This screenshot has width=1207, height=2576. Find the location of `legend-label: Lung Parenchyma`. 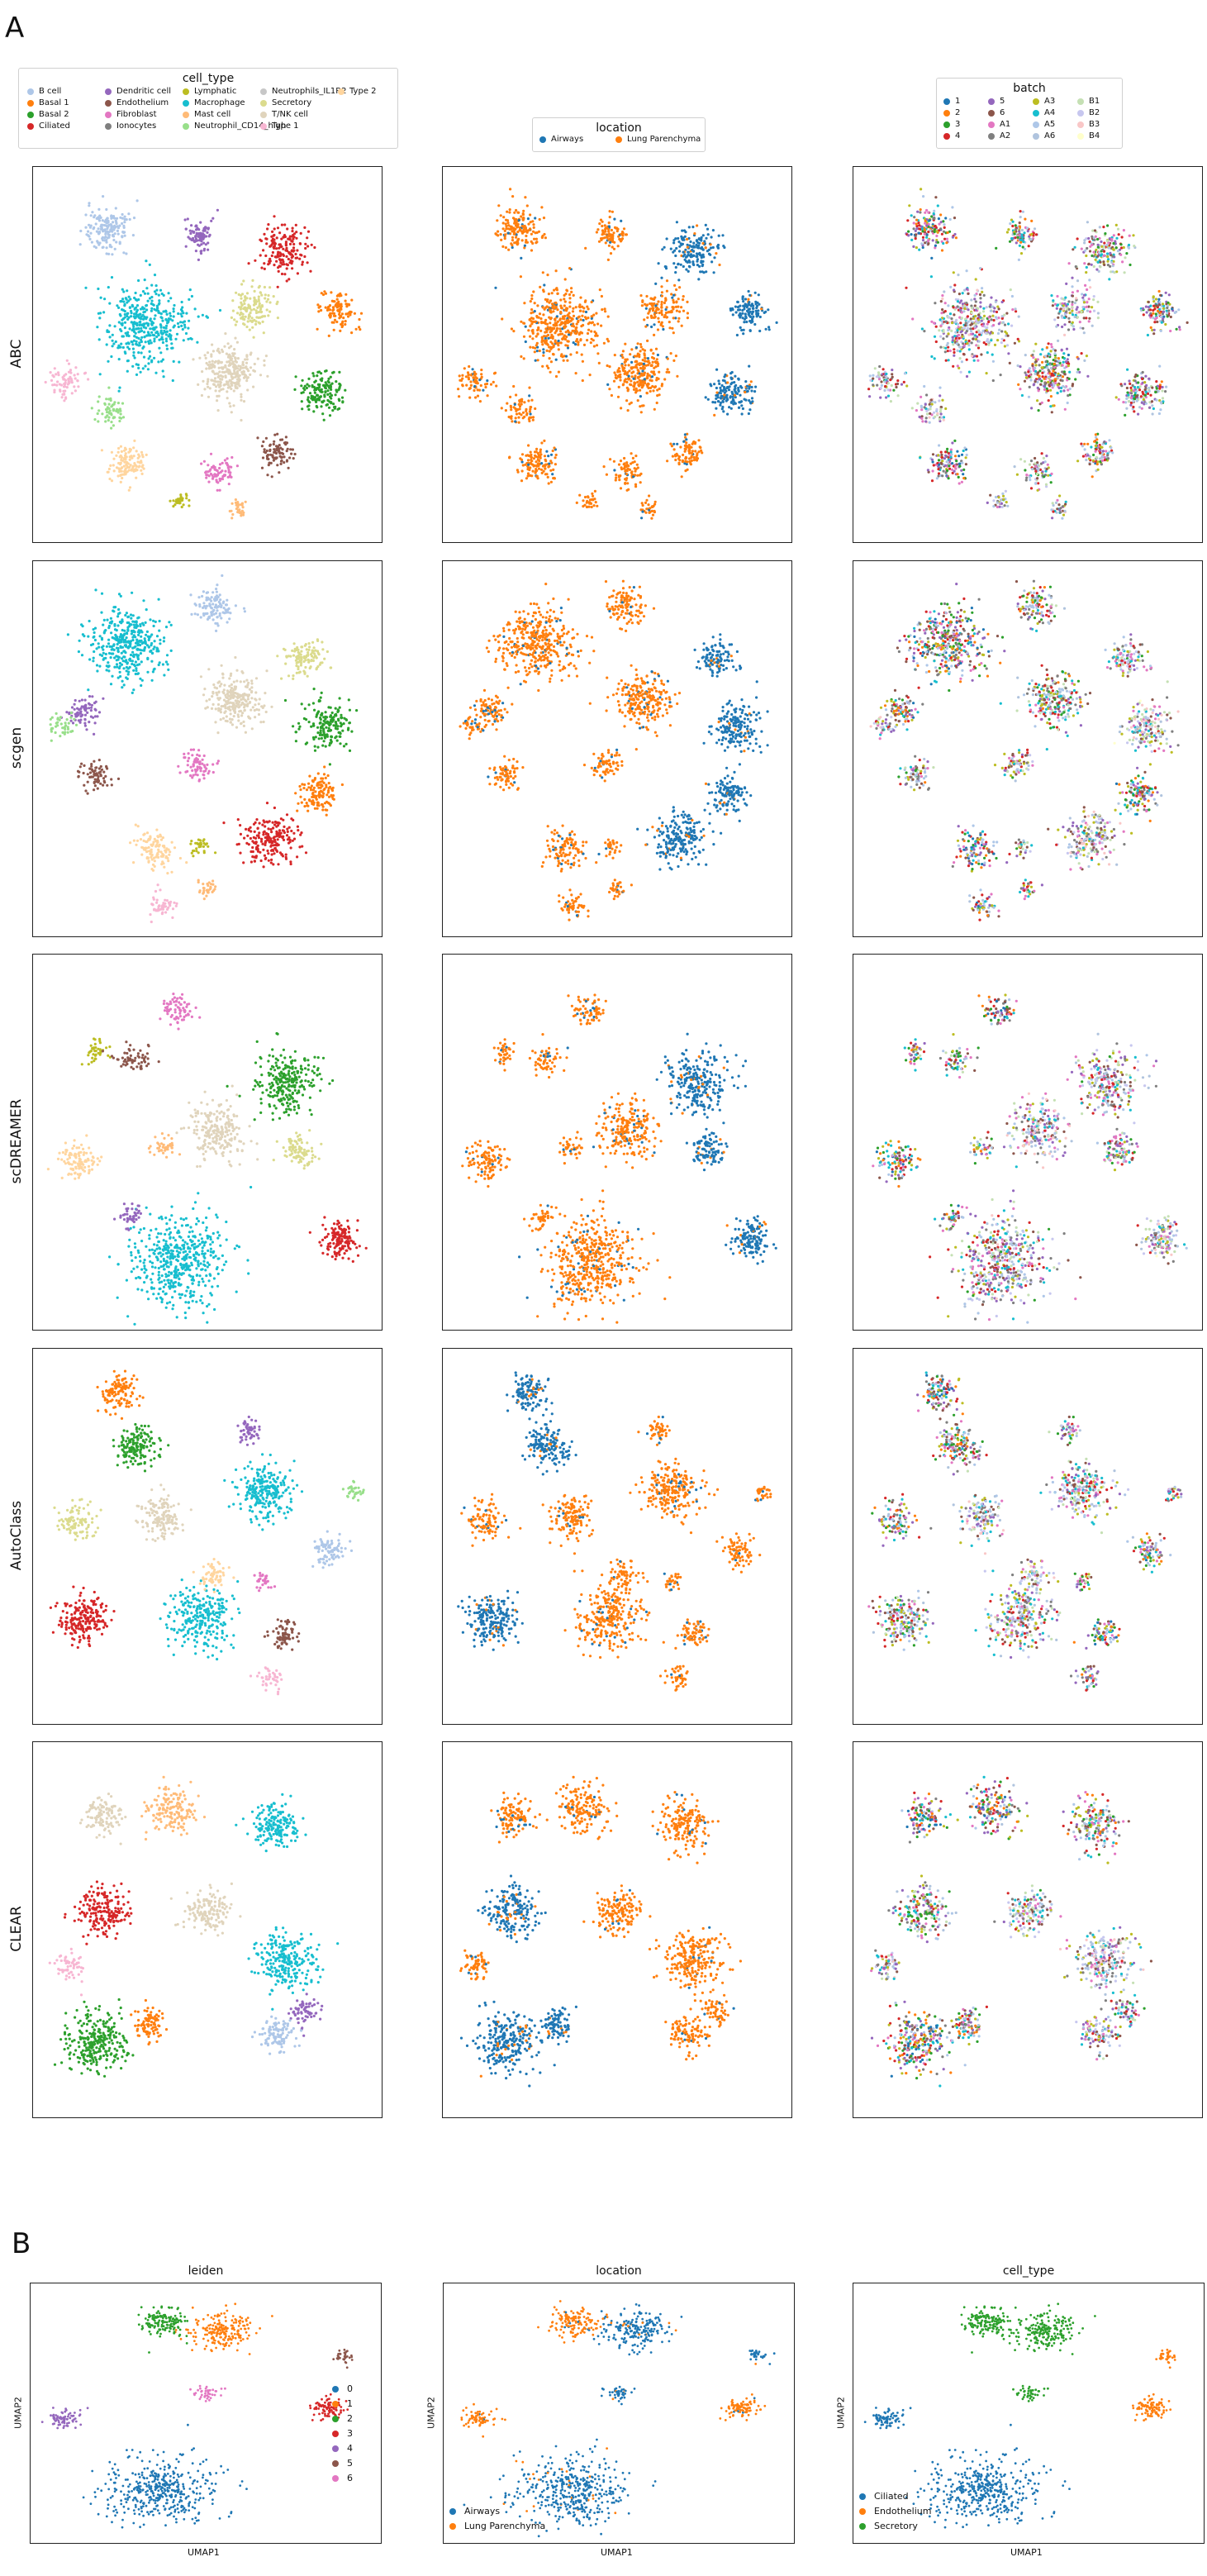

legend-label: Lung Parenchyma is located at coordinates (664, 140).